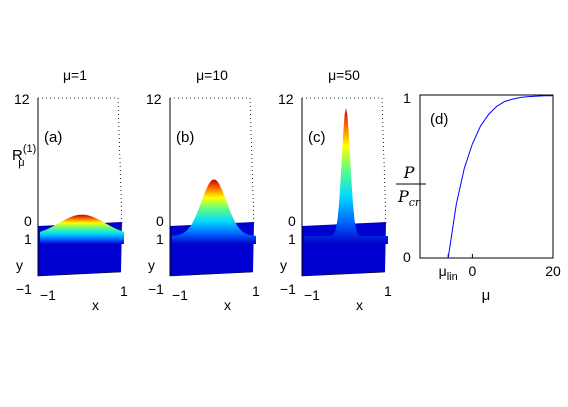  Describe the element at coordinates (28, 239) in the screenshot. I see `panel-a-ytick-max: 1` at that location.